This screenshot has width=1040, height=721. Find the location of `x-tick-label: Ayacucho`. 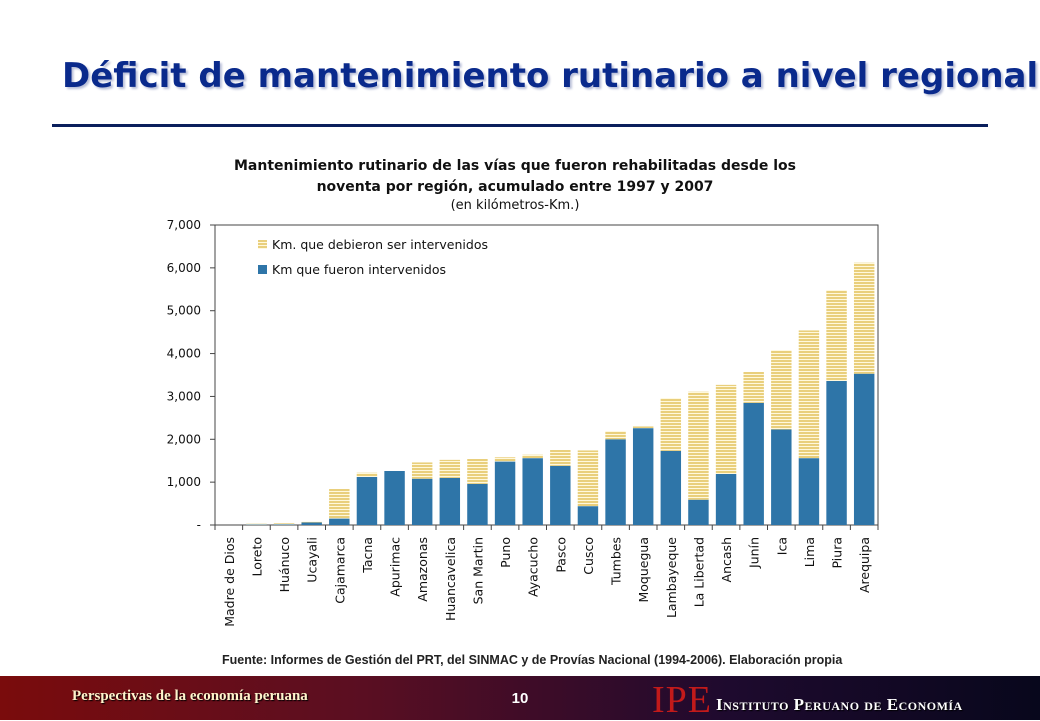

x-tick-label: Ayacucho is located at coordinates (533, 567).